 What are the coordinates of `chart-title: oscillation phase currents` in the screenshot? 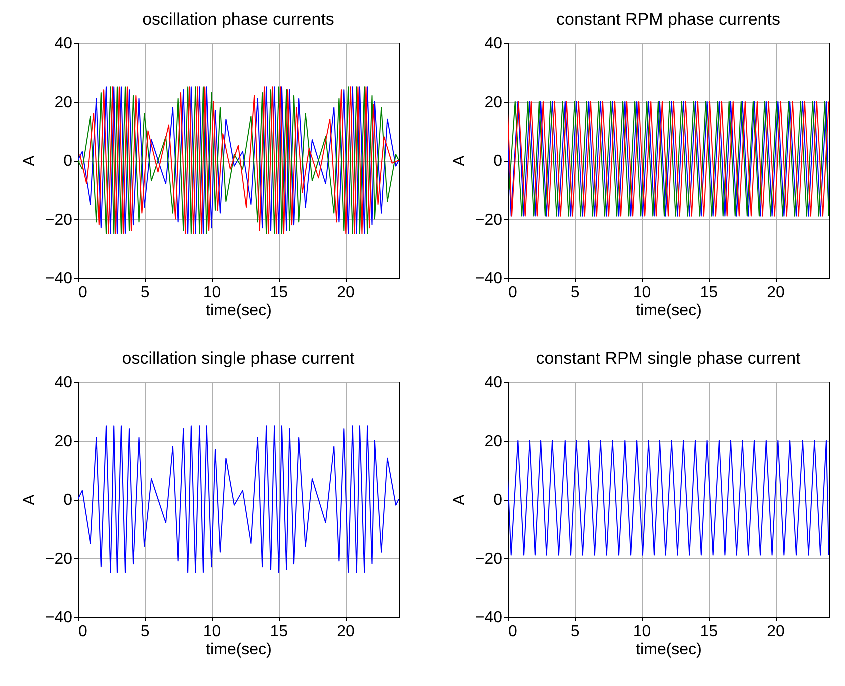 It's located at (238, 19).